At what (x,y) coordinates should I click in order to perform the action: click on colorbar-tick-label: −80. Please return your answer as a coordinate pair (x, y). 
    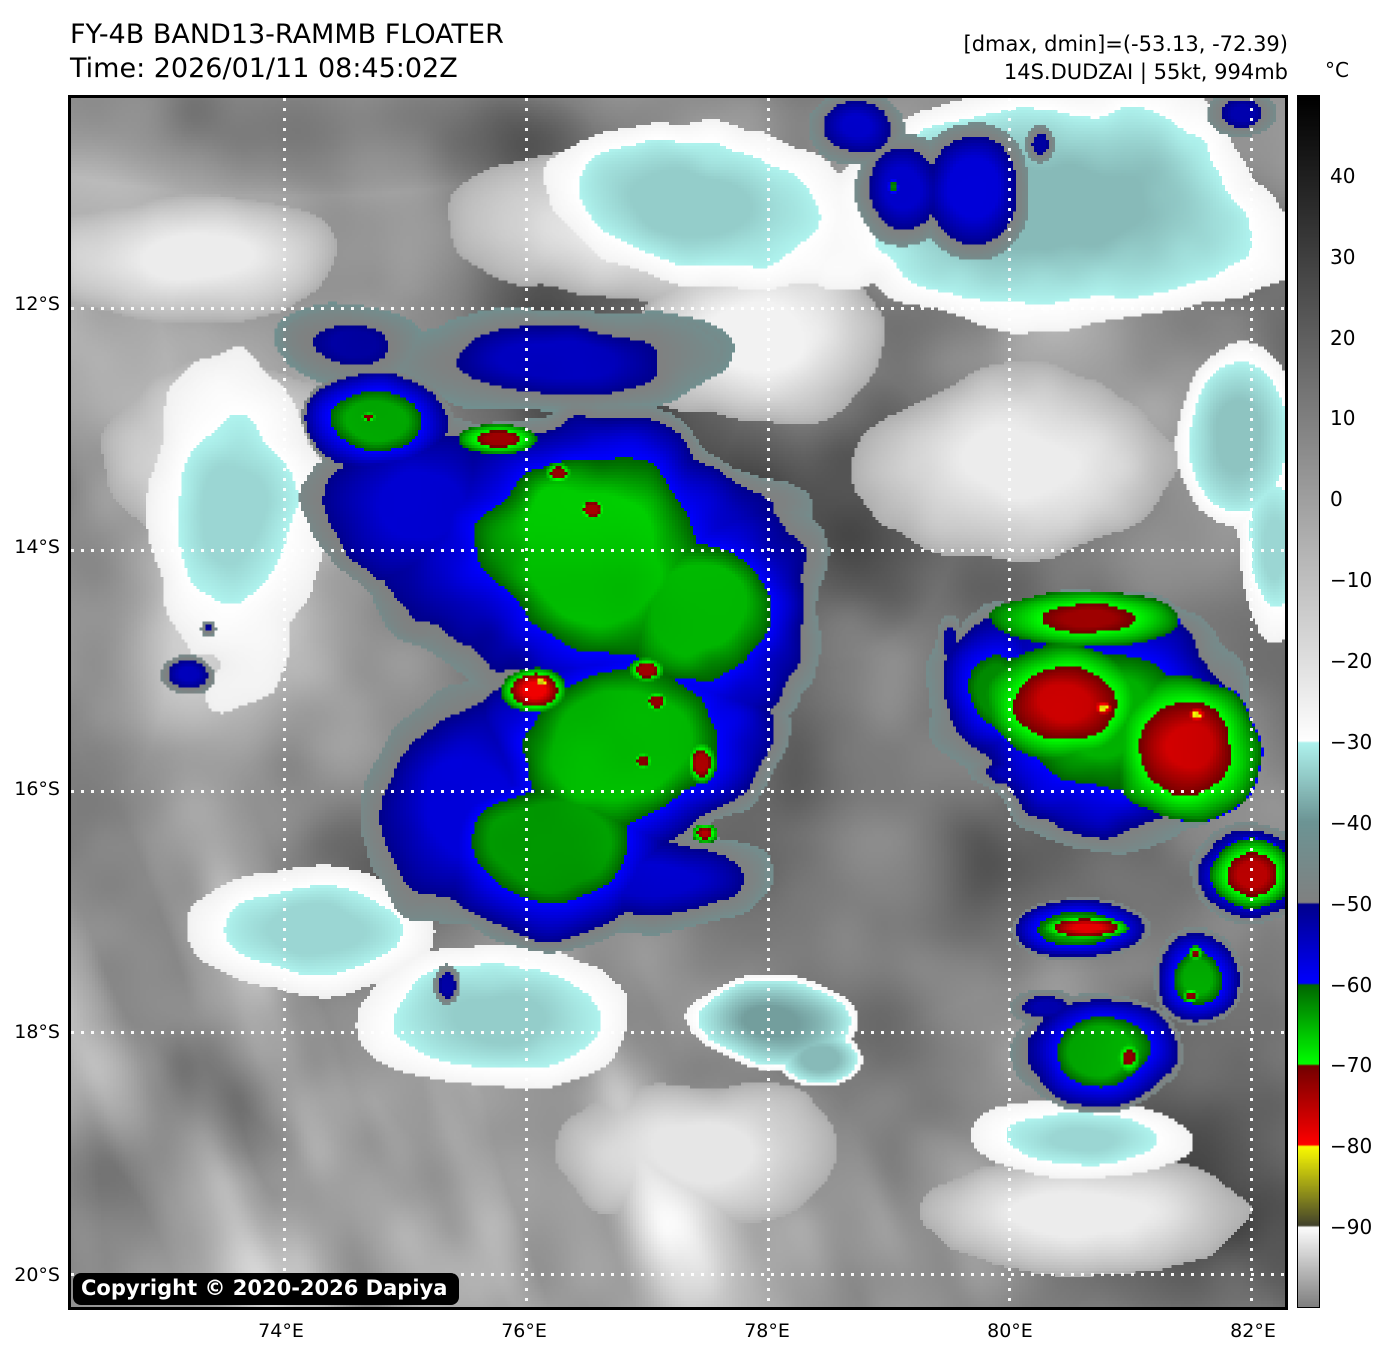
    Looking at the image, I should click on (1351, 1146).